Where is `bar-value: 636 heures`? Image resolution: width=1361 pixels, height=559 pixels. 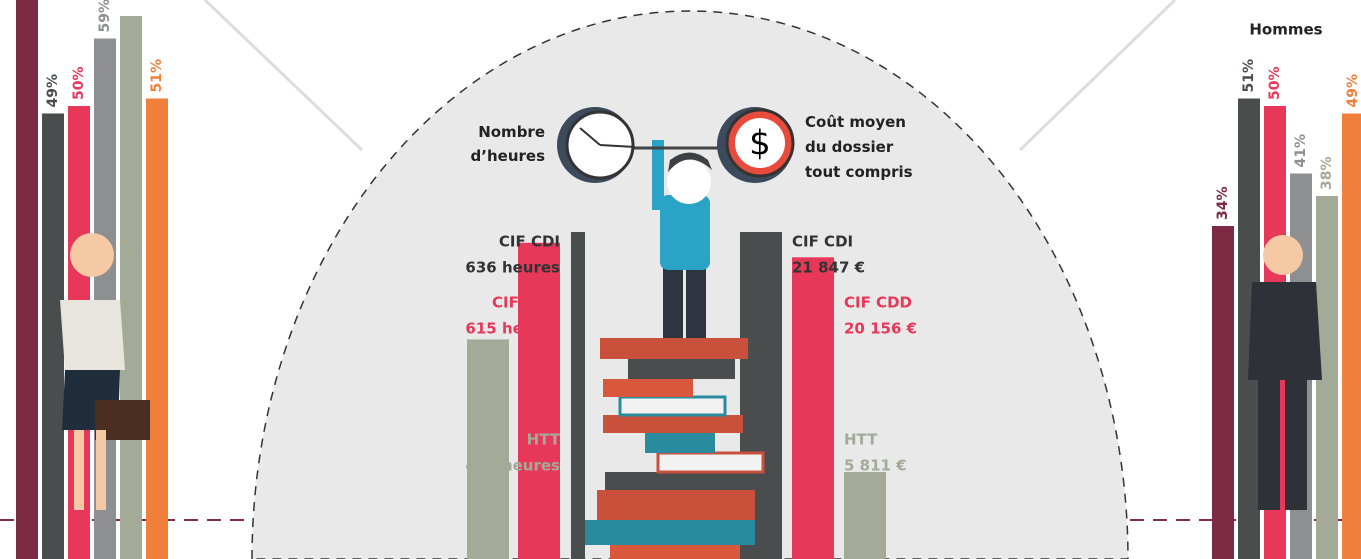 bar-value: 636 heures is located at coordinates (512, 268).